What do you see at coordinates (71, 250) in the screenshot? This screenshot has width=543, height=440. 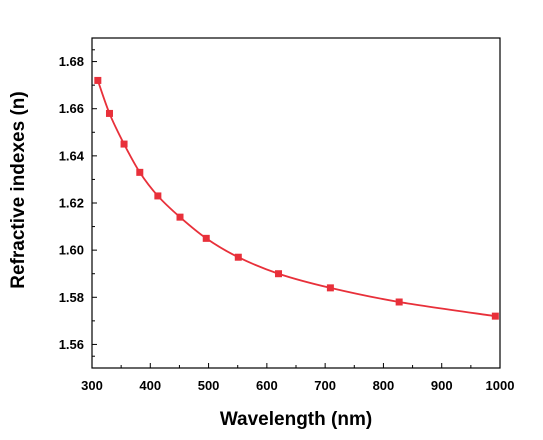 I see `y-tick-label: 1.60` at bounding box center [71, 250].